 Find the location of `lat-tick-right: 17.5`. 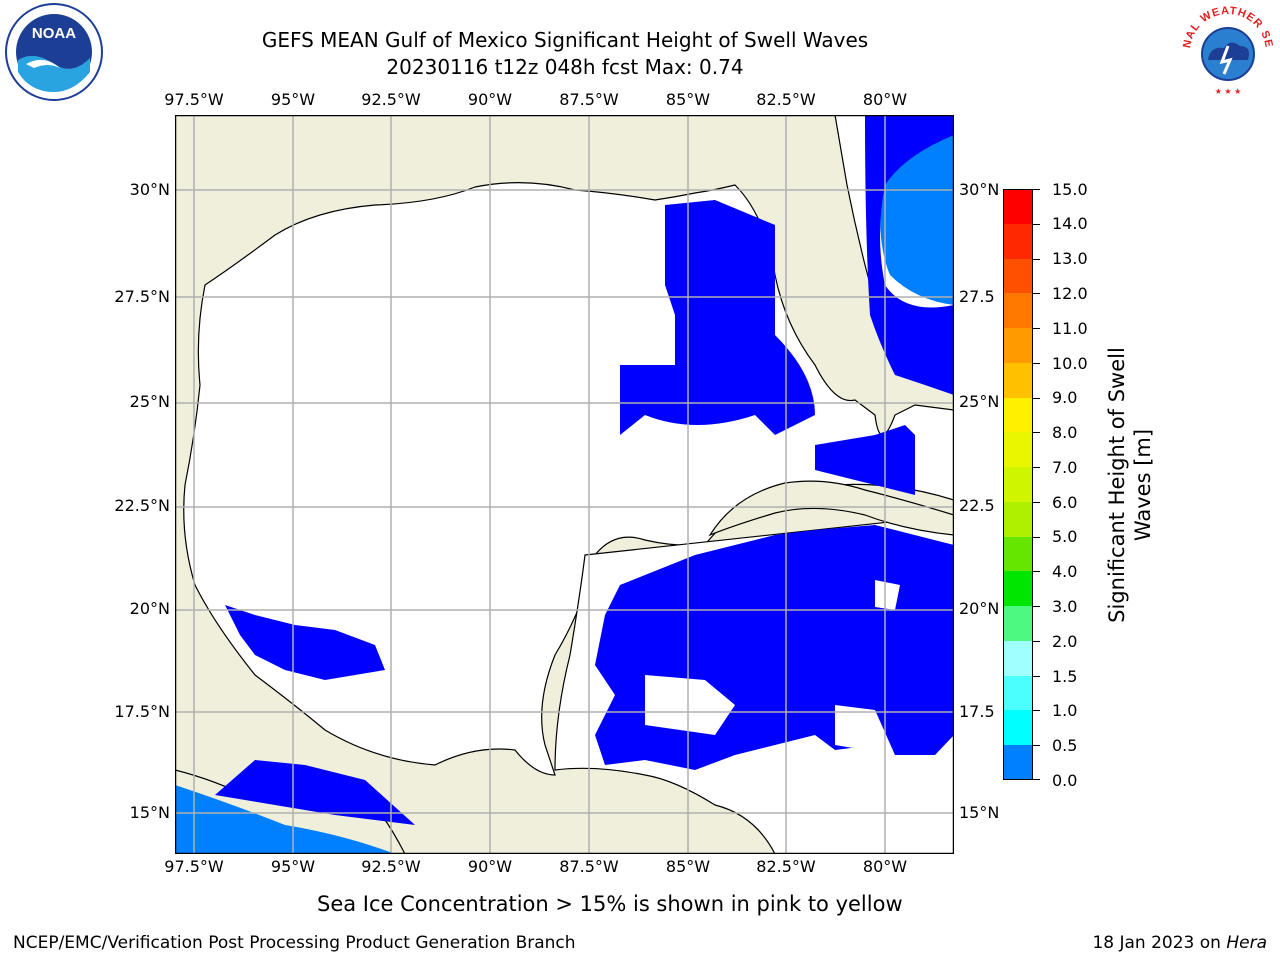

lat-tick-right: 17.5 is located at coordinates (977, 711).